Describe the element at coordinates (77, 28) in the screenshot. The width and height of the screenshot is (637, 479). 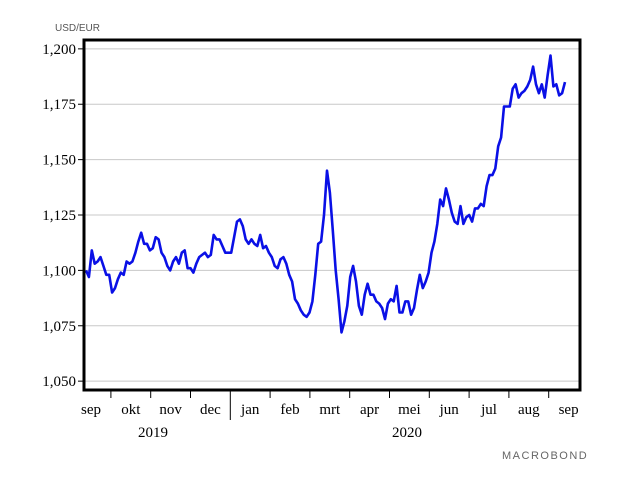
I see `unit-label: USD/EUR` at that location.